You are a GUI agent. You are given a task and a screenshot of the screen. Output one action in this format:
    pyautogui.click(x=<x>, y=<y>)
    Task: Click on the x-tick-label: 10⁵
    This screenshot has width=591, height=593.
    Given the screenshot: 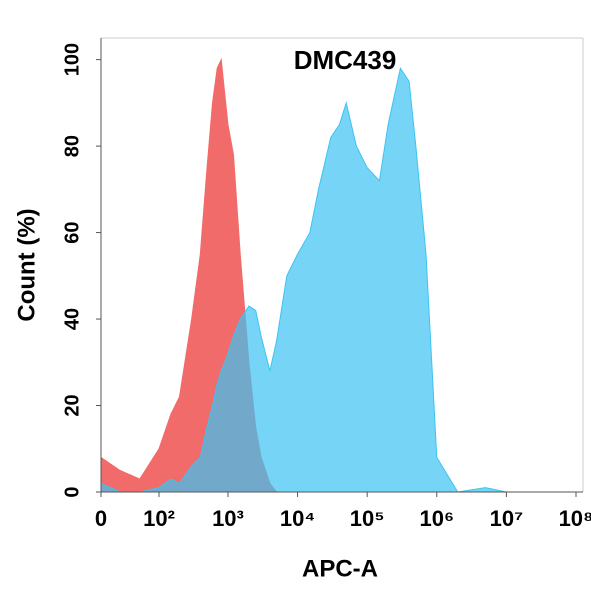 What is the action you would take?
    pyautogui.click(x=367, y=518)
    